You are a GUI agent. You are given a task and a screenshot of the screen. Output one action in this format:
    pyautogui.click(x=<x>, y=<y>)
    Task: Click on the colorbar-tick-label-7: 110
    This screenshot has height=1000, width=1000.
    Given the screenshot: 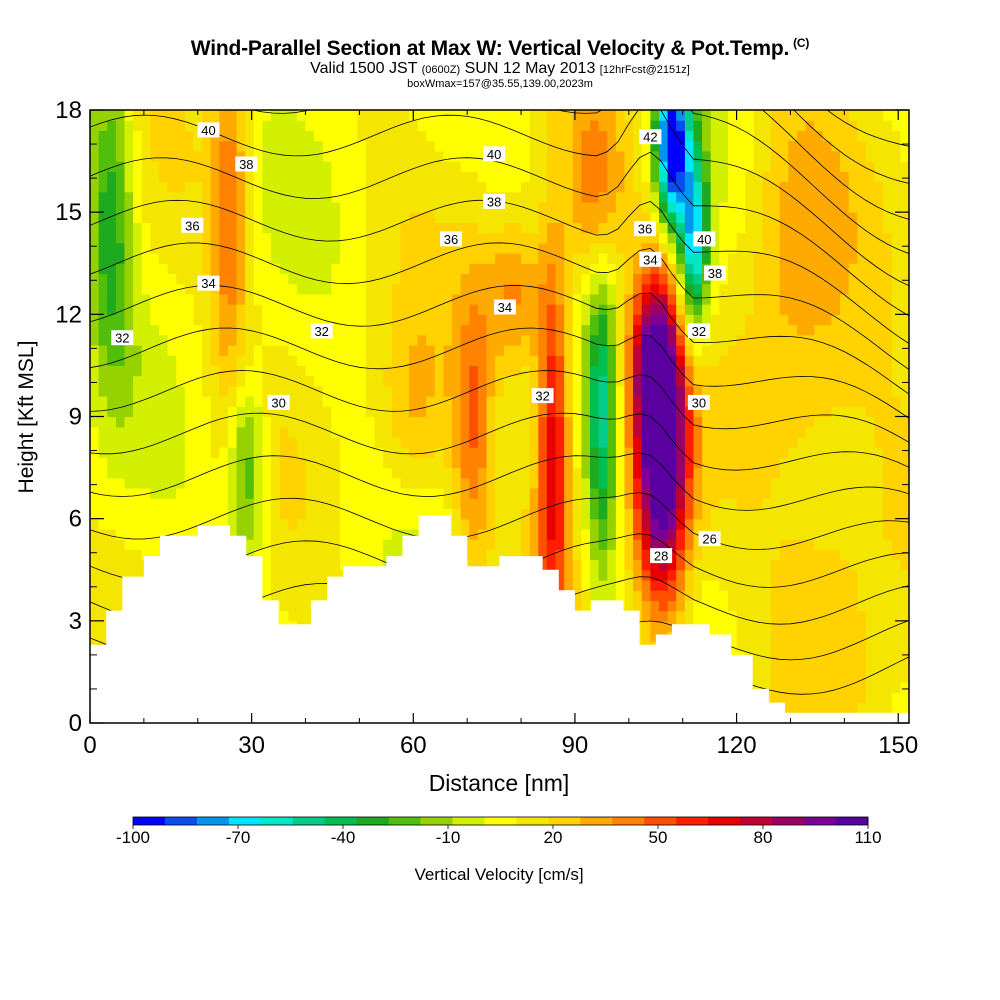 What is the action you would take?
    pyautogui.click(x=867, y=837)
    